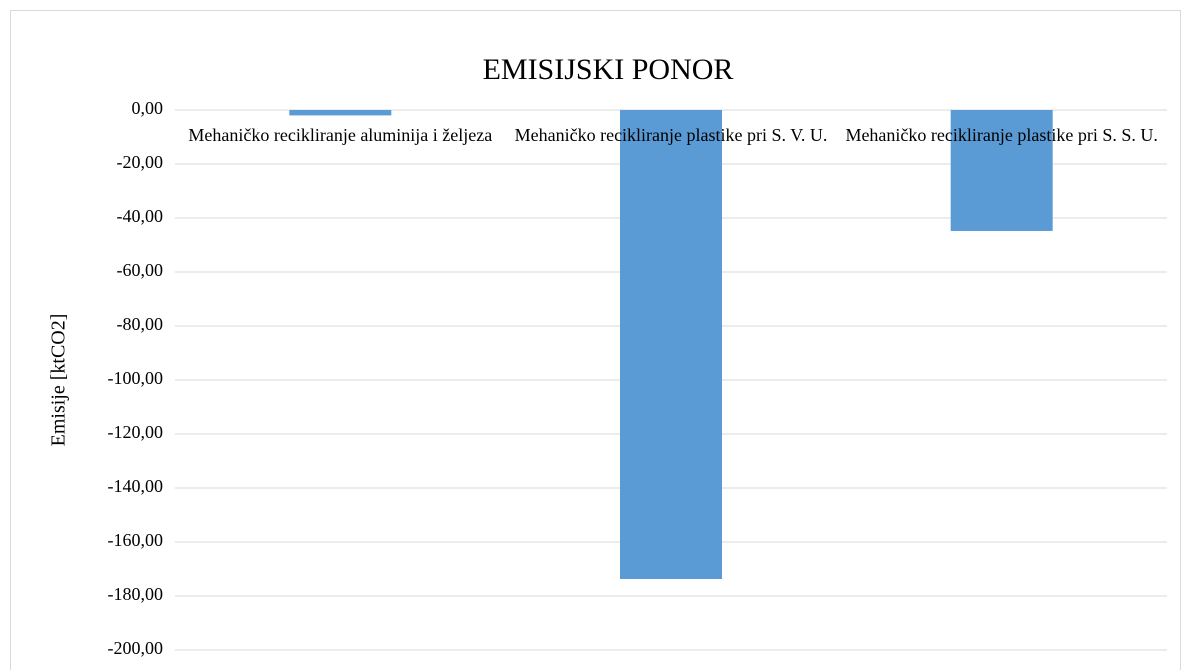 The height and width of the screenshot is (670, 1183). What do you see at coordinates (136, 378) in the screenshot?
I see `y-tick-label: -100,00` at bounding box center [136, 378].